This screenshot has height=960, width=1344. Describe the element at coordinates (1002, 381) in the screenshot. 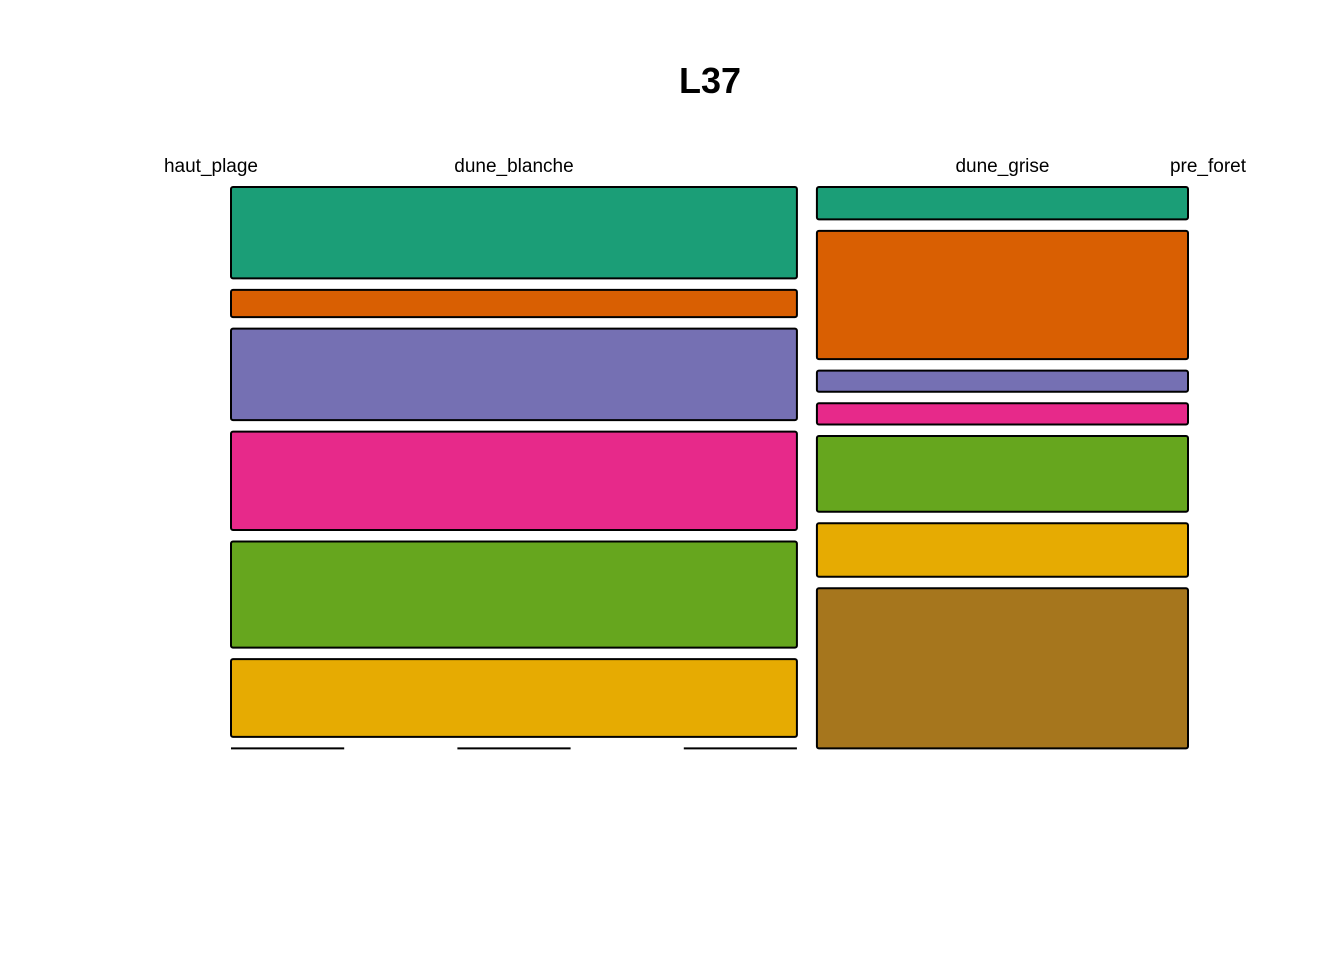

I see `cell-dune_grise-s3` at that location.